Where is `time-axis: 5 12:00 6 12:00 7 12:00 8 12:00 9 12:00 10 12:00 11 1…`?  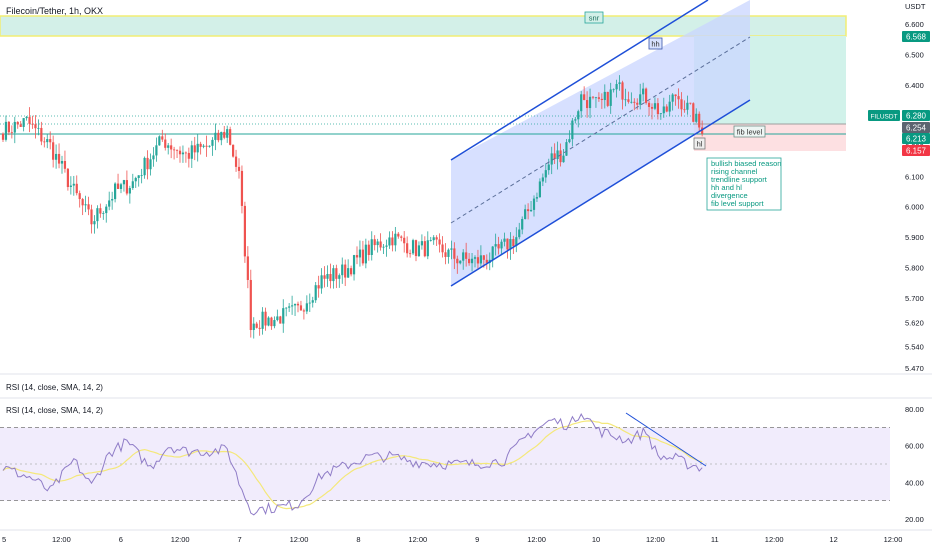
time-axis: 5 12:00 6 12:00 7 12:00 8 12:00 9 12:00 10 12:00 11 1… is located at coordinates (452, 539).